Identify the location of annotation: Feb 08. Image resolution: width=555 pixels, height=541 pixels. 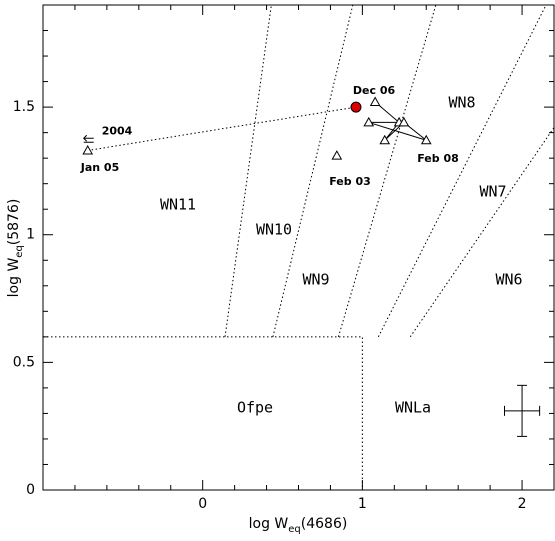
(438, 158).